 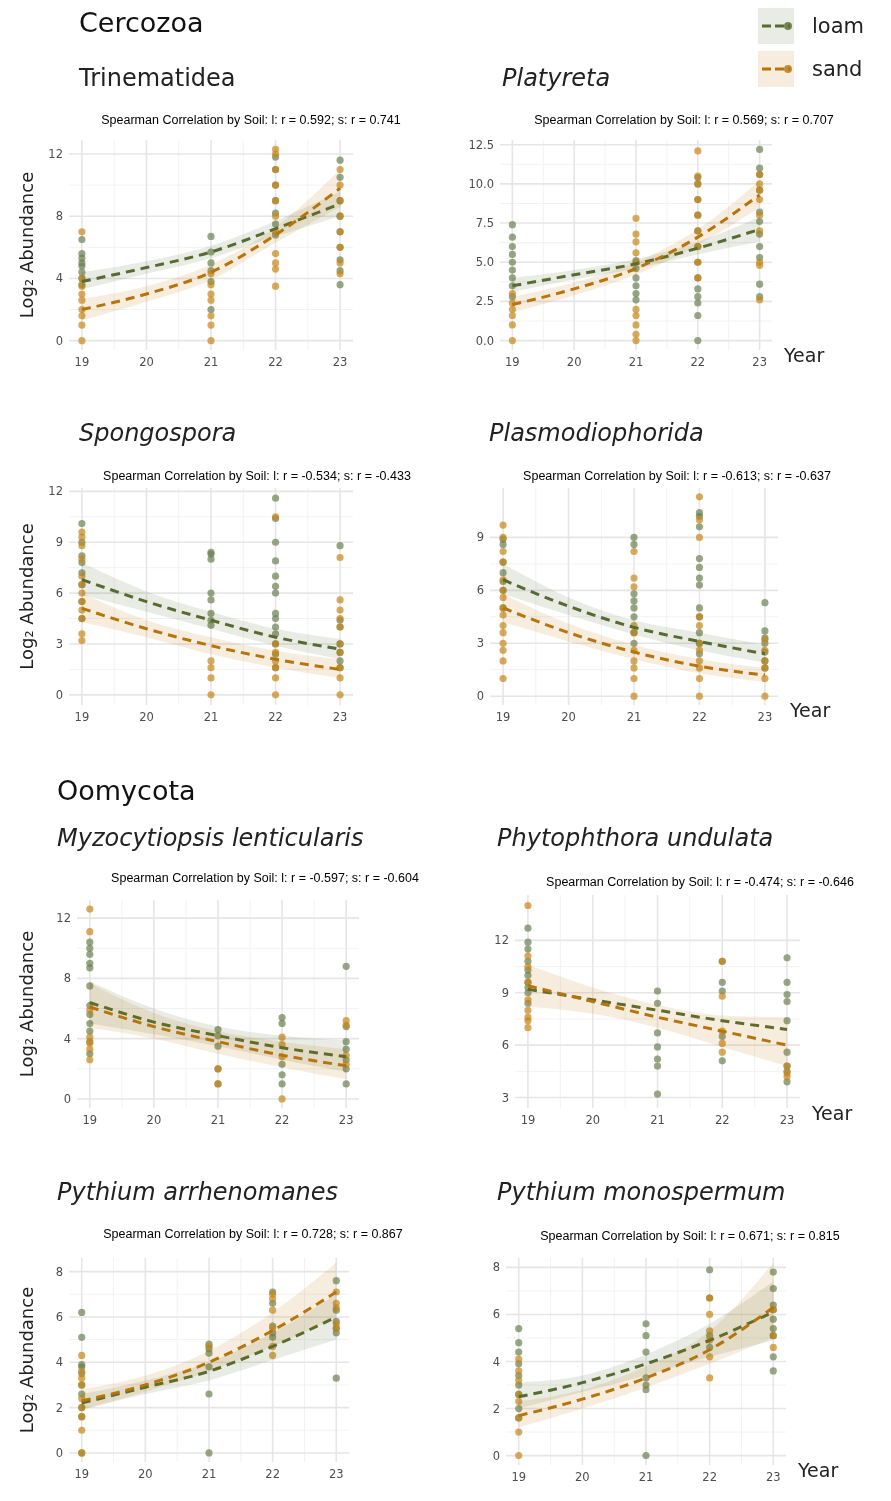 What do you see at coordinates (157, 78) in the screenshot?
I see `chart-title: Trinematidea` at bounding box center [157, 78].